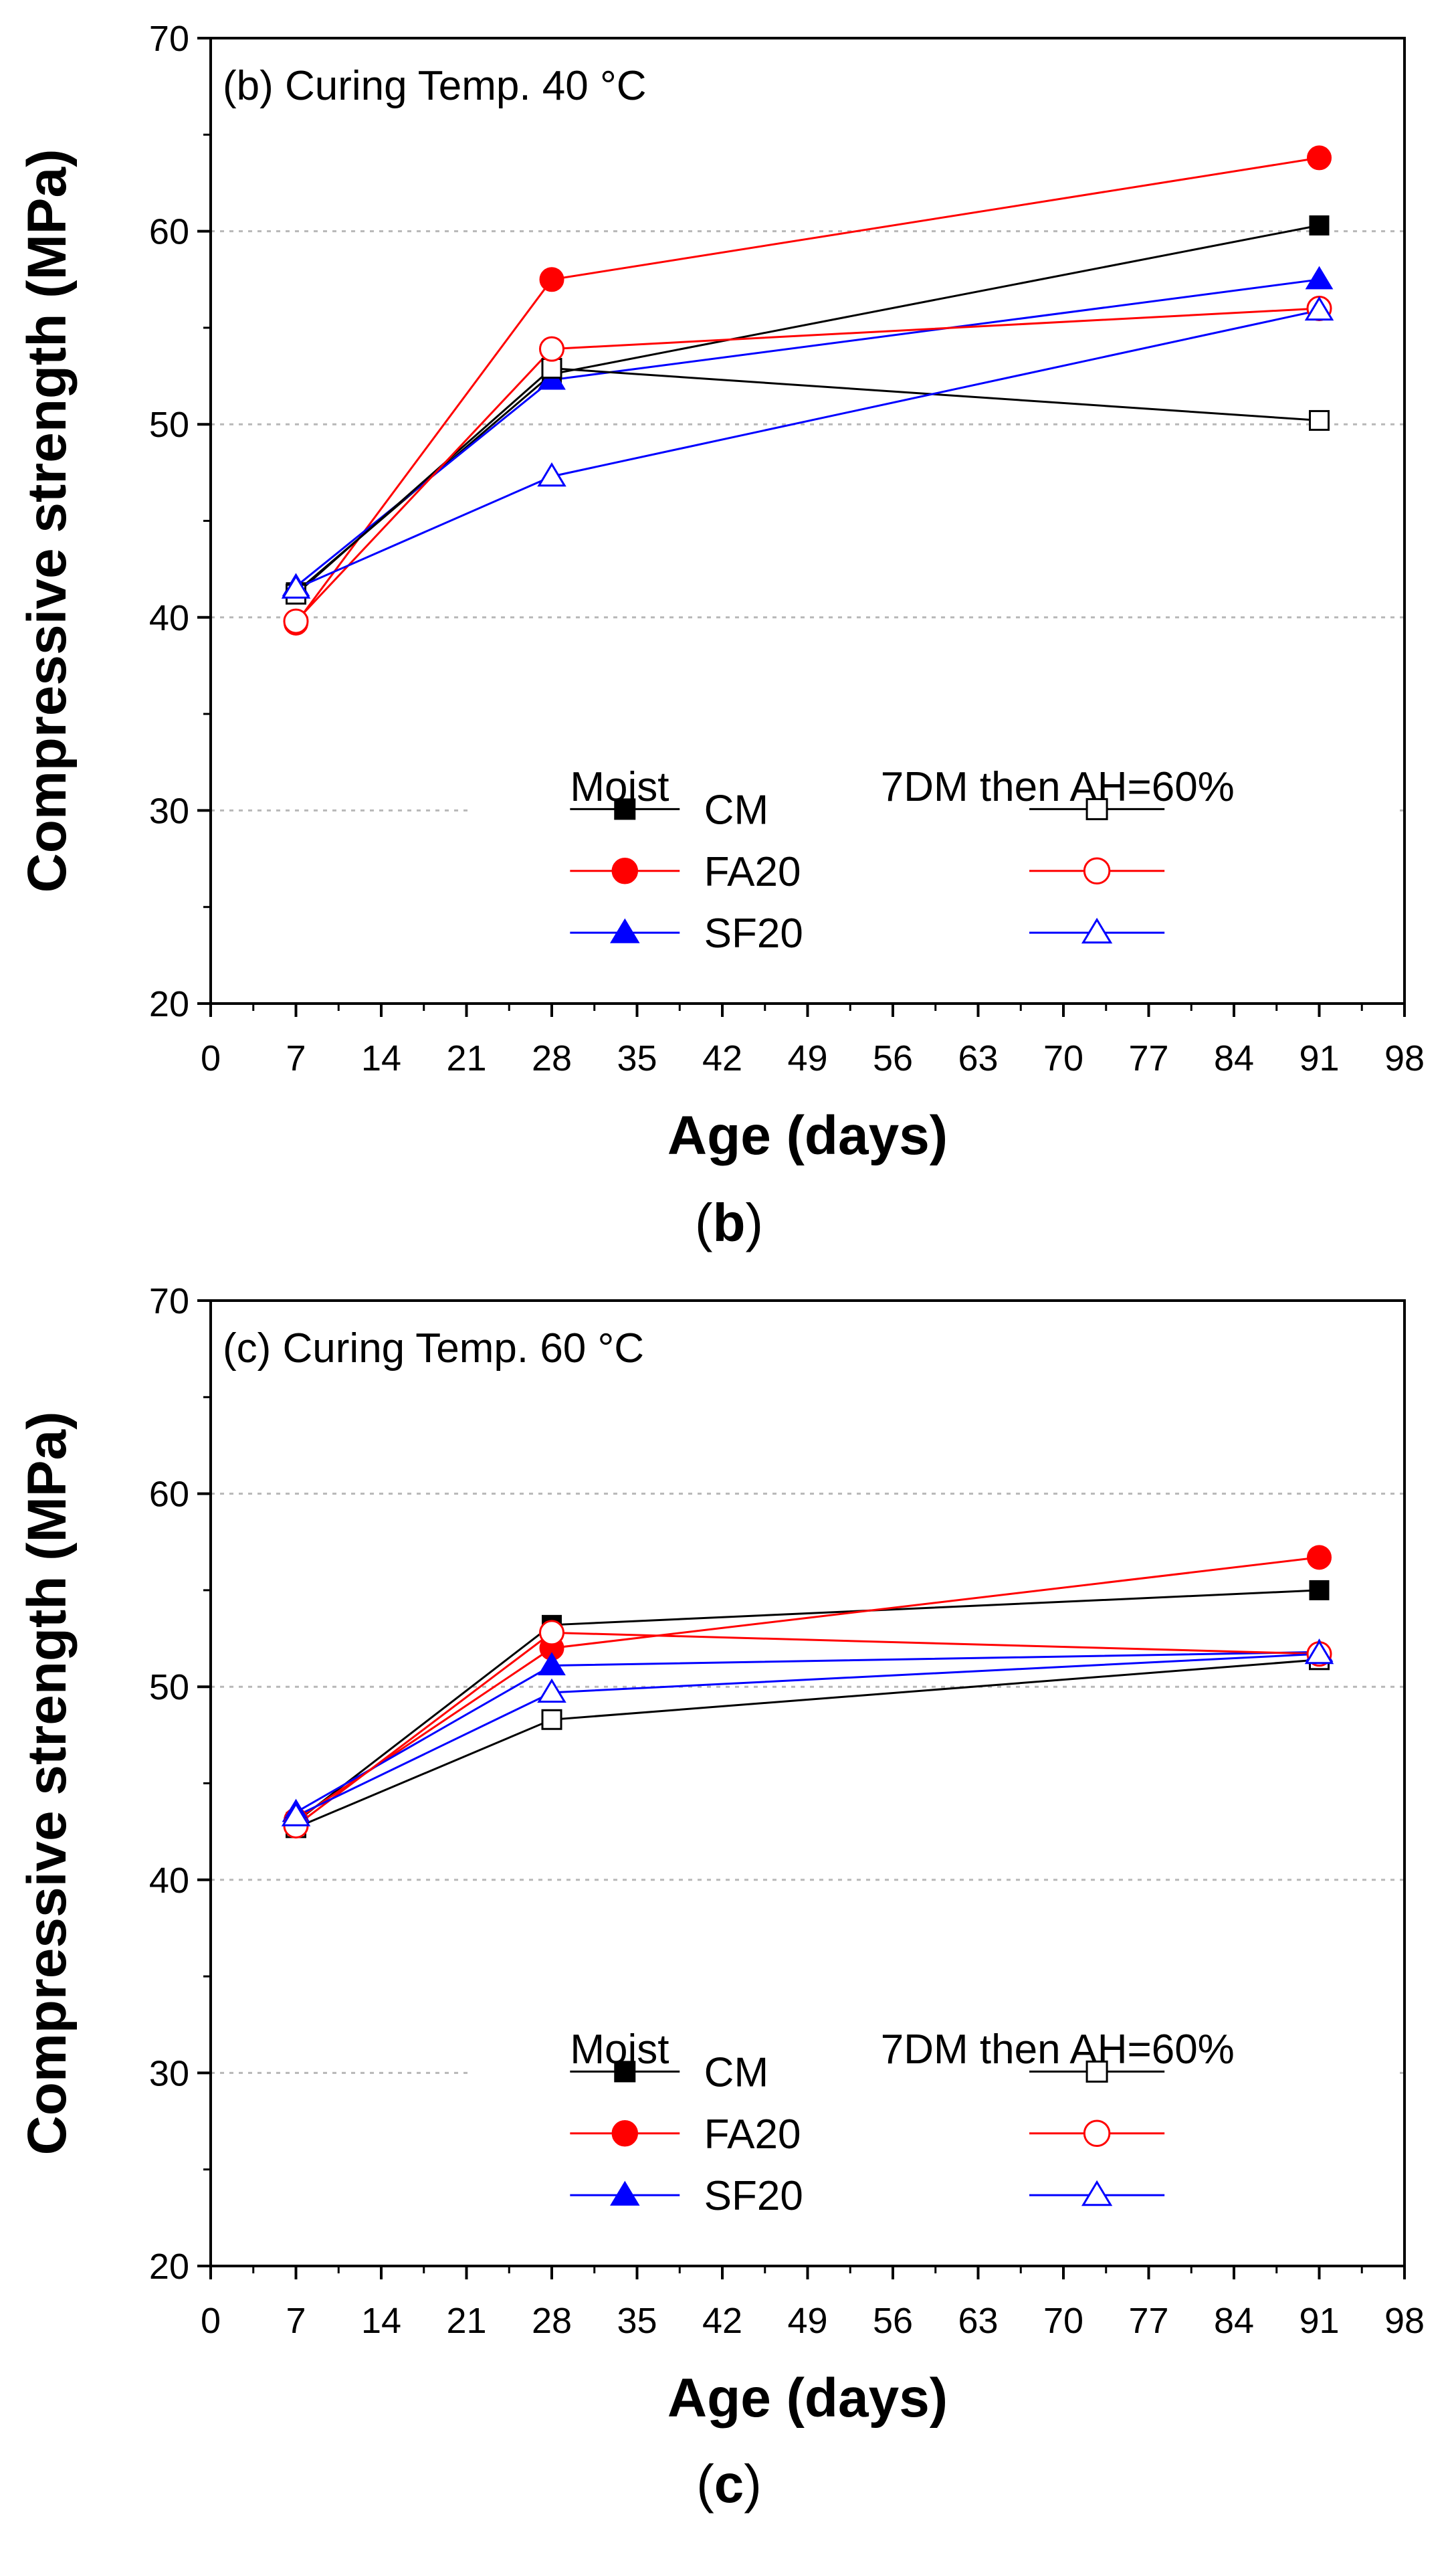 This screenshot has height=2549, width=1456. I want to click on panel-caption: (c), so click(729, 2484).